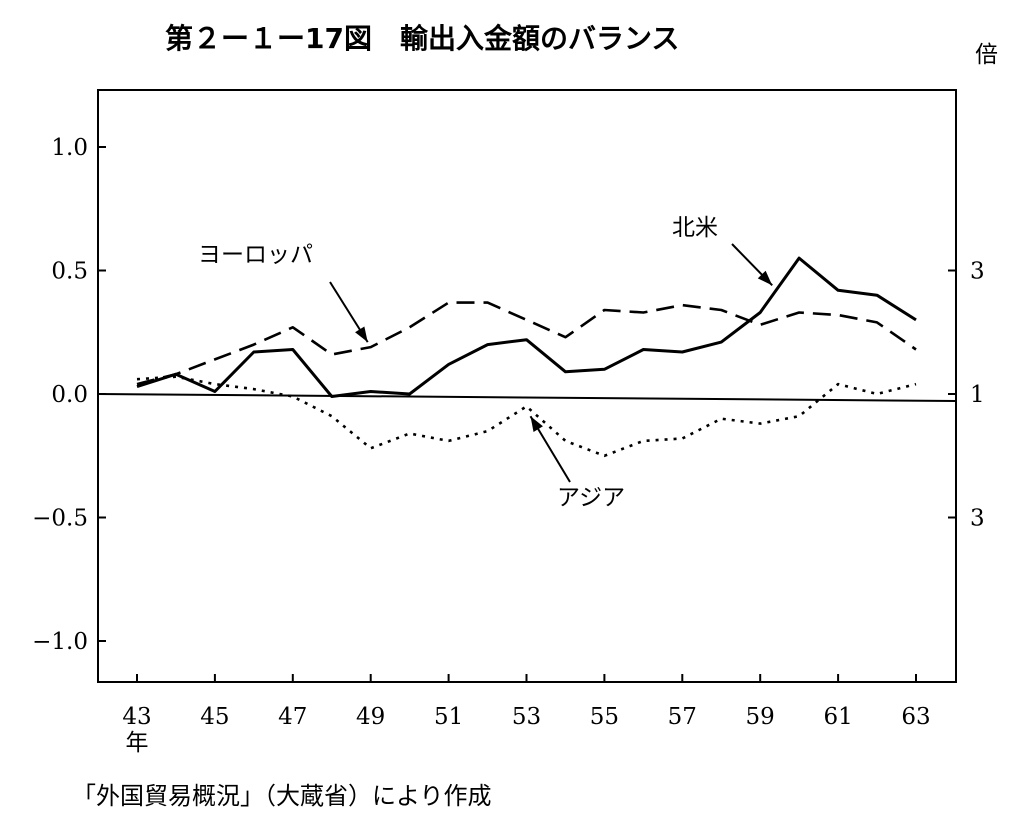 This screenshot has width=1031, height=831. What do you see at coordinates (526, 717) in the screenshot?
I see `x-tick-label: 53` at bounding box center [526, 717].